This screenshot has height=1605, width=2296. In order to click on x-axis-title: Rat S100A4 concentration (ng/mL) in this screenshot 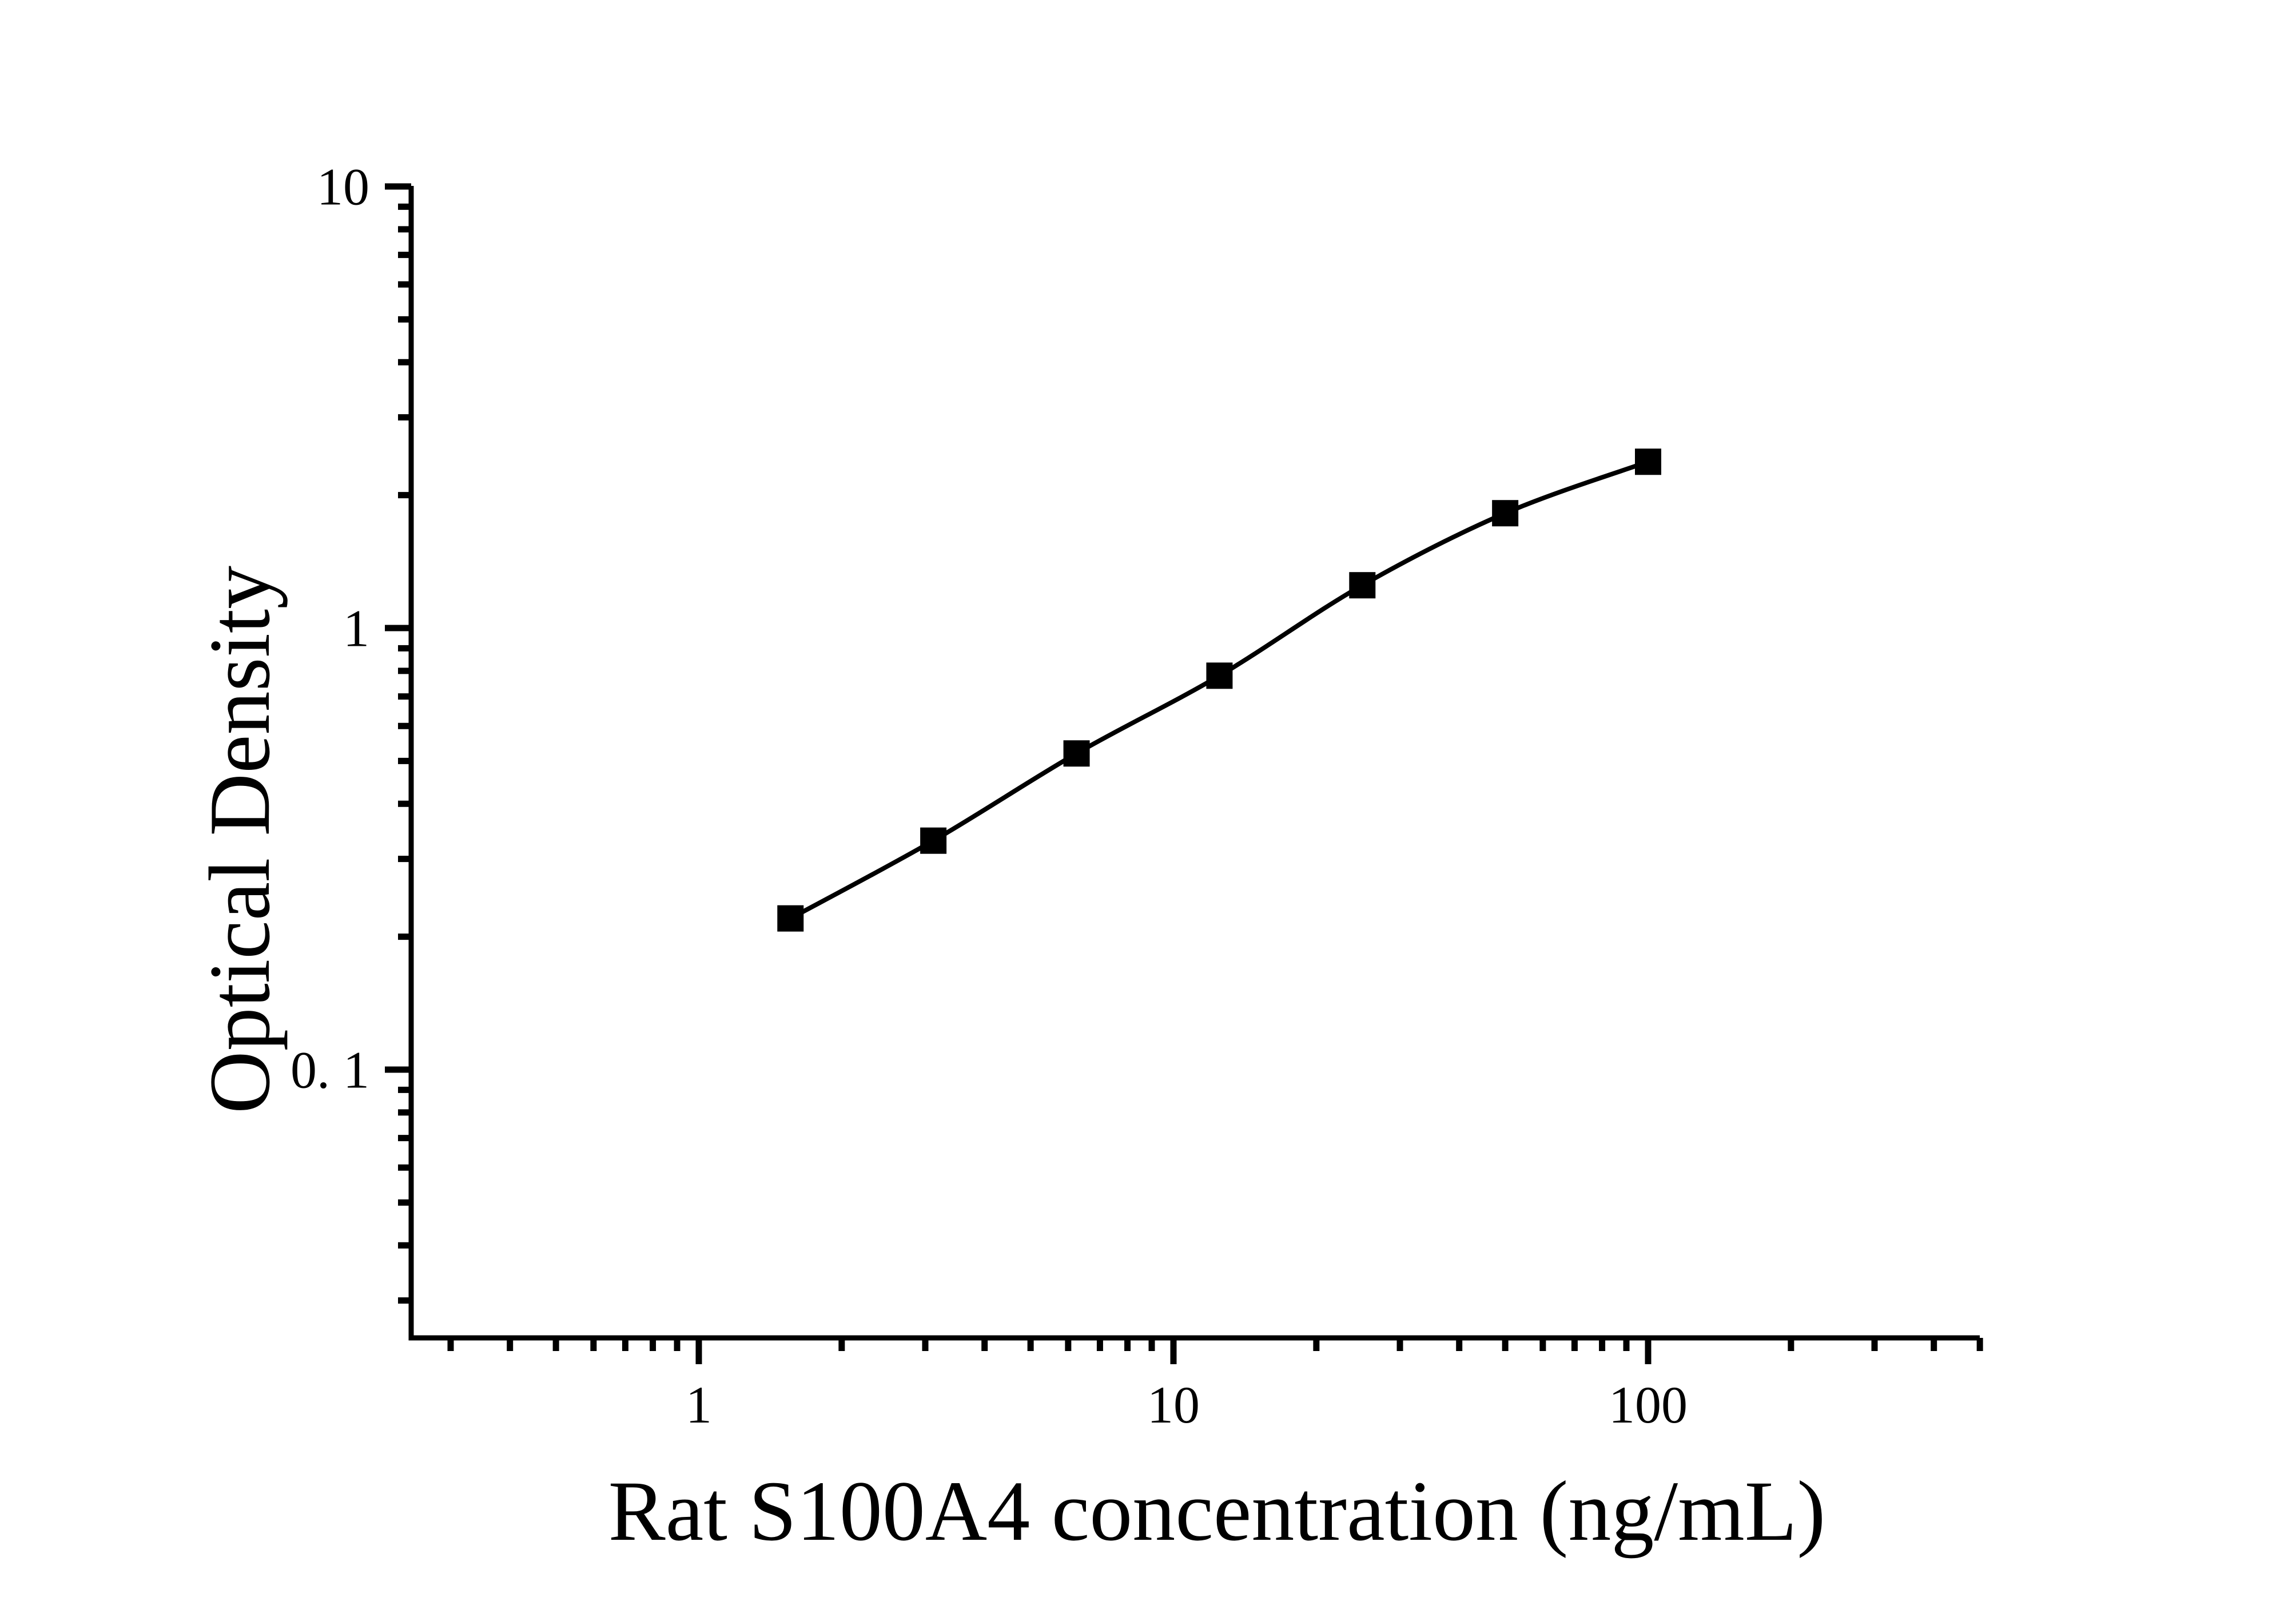, I will do `click(1217, 1511)`.